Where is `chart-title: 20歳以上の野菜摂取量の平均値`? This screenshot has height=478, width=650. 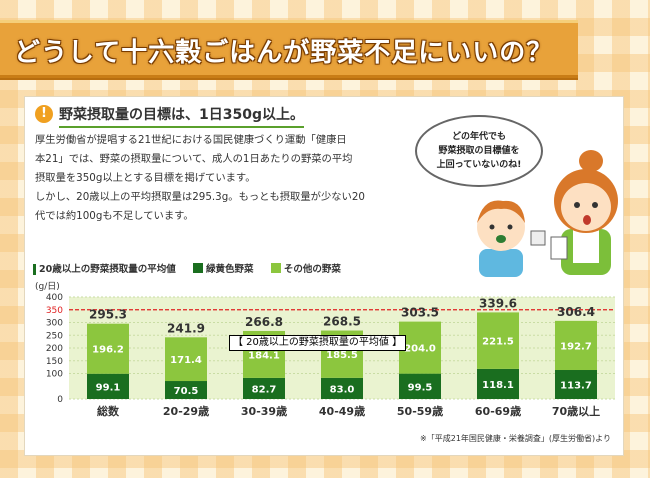 chart-title: 20歳以上の野菜摂取量の平均値 is located at coordinates (104, 269).